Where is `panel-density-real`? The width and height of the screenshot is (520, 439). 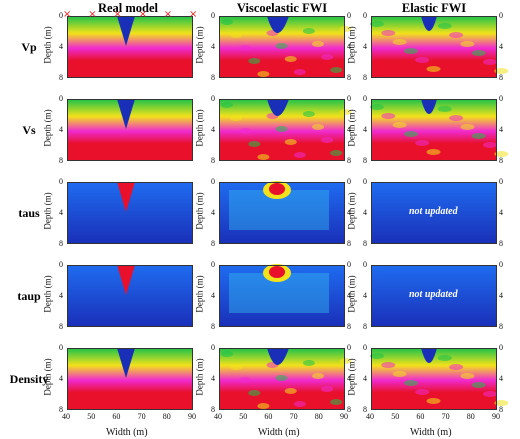 panel-density-real is located at coordinates (130, 379).